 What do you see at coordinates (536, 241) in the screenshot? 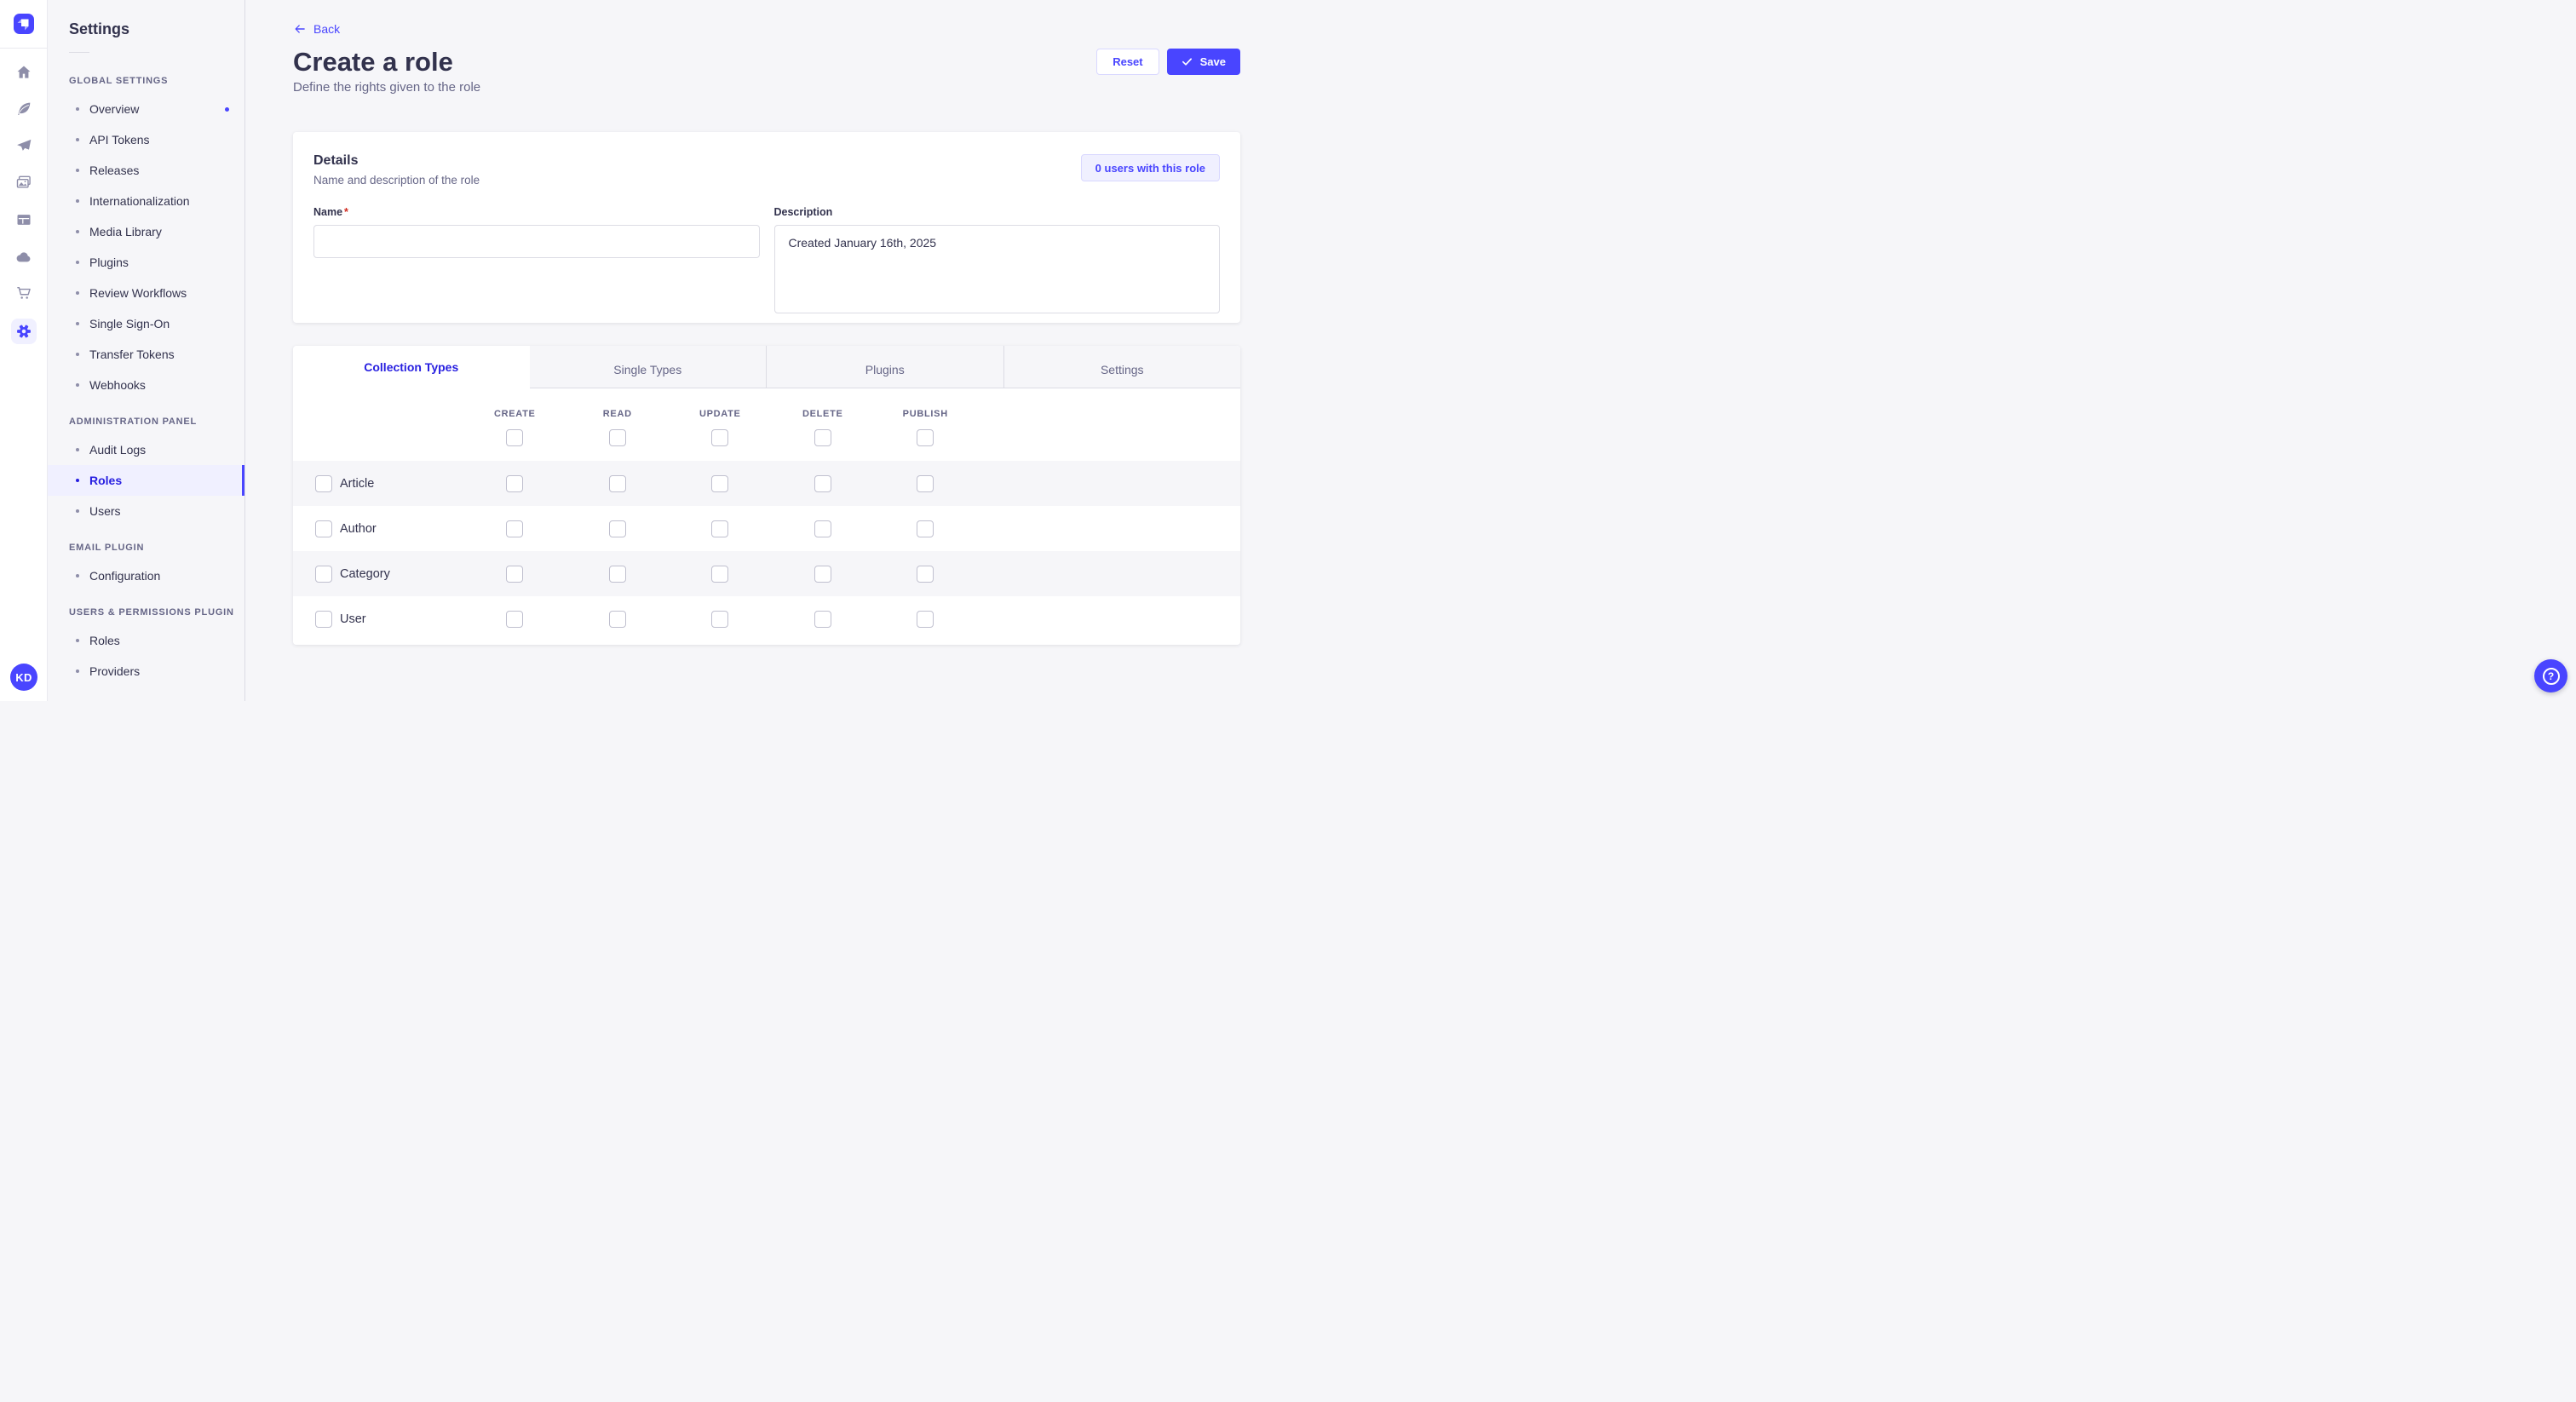
I see `name-input` at bounding box center [536, 241].